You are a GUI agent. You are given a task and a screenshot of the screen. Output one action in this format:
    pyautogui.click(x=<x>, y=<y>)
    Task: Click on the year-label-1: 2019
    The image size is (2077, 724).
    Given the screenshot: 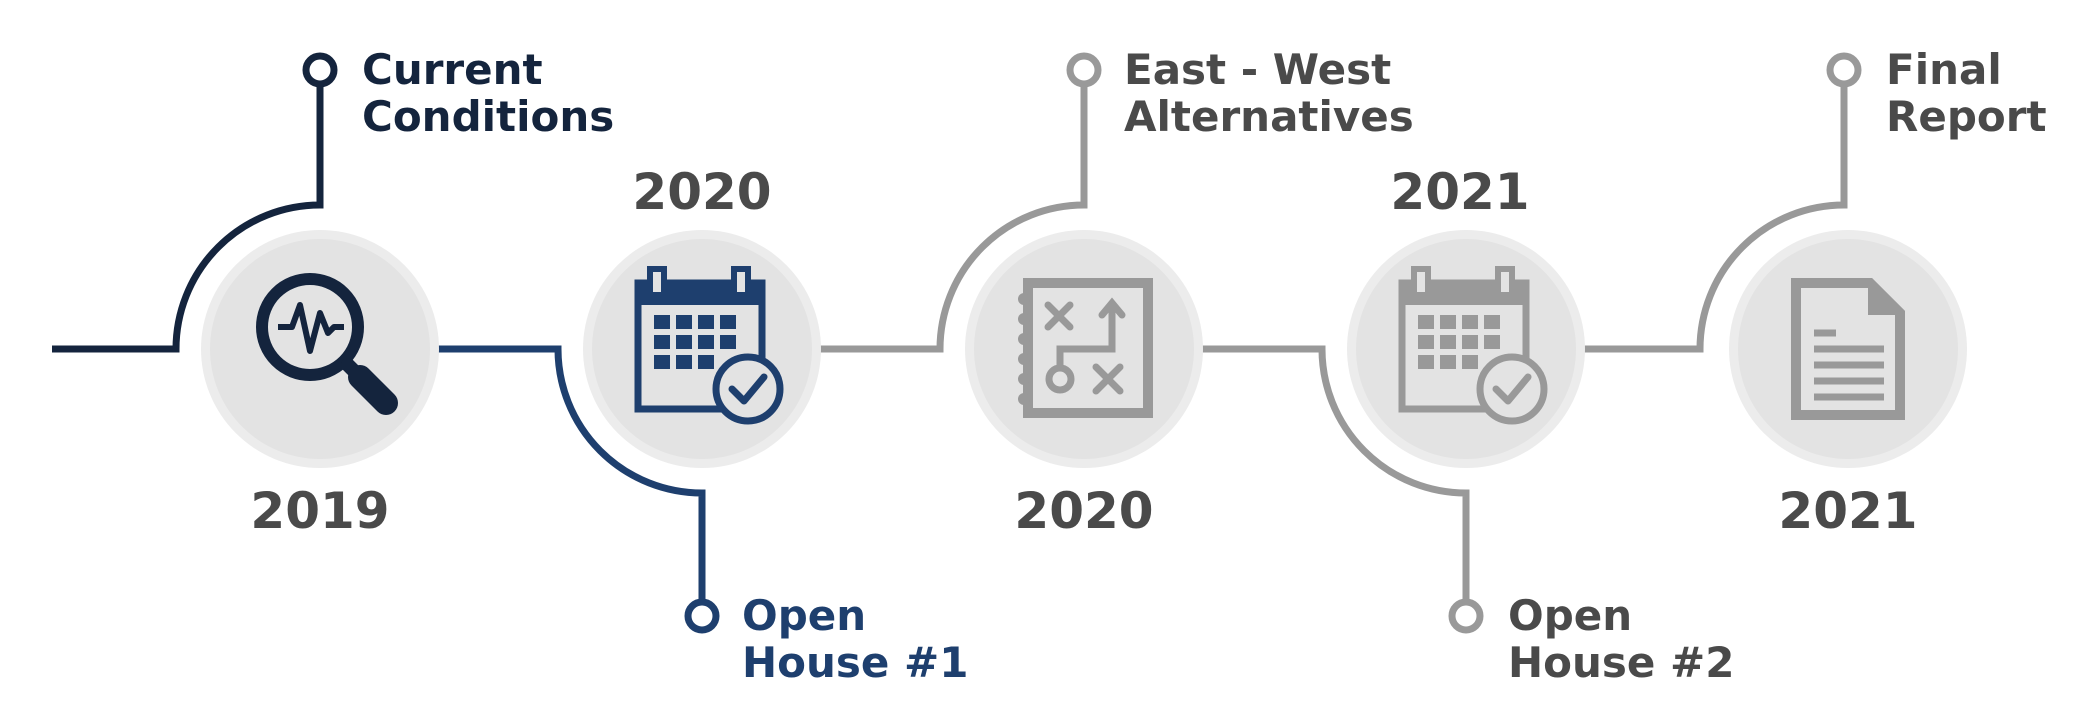 What is the action you would take?
    pyautogui.click(x=319, y=511)
    